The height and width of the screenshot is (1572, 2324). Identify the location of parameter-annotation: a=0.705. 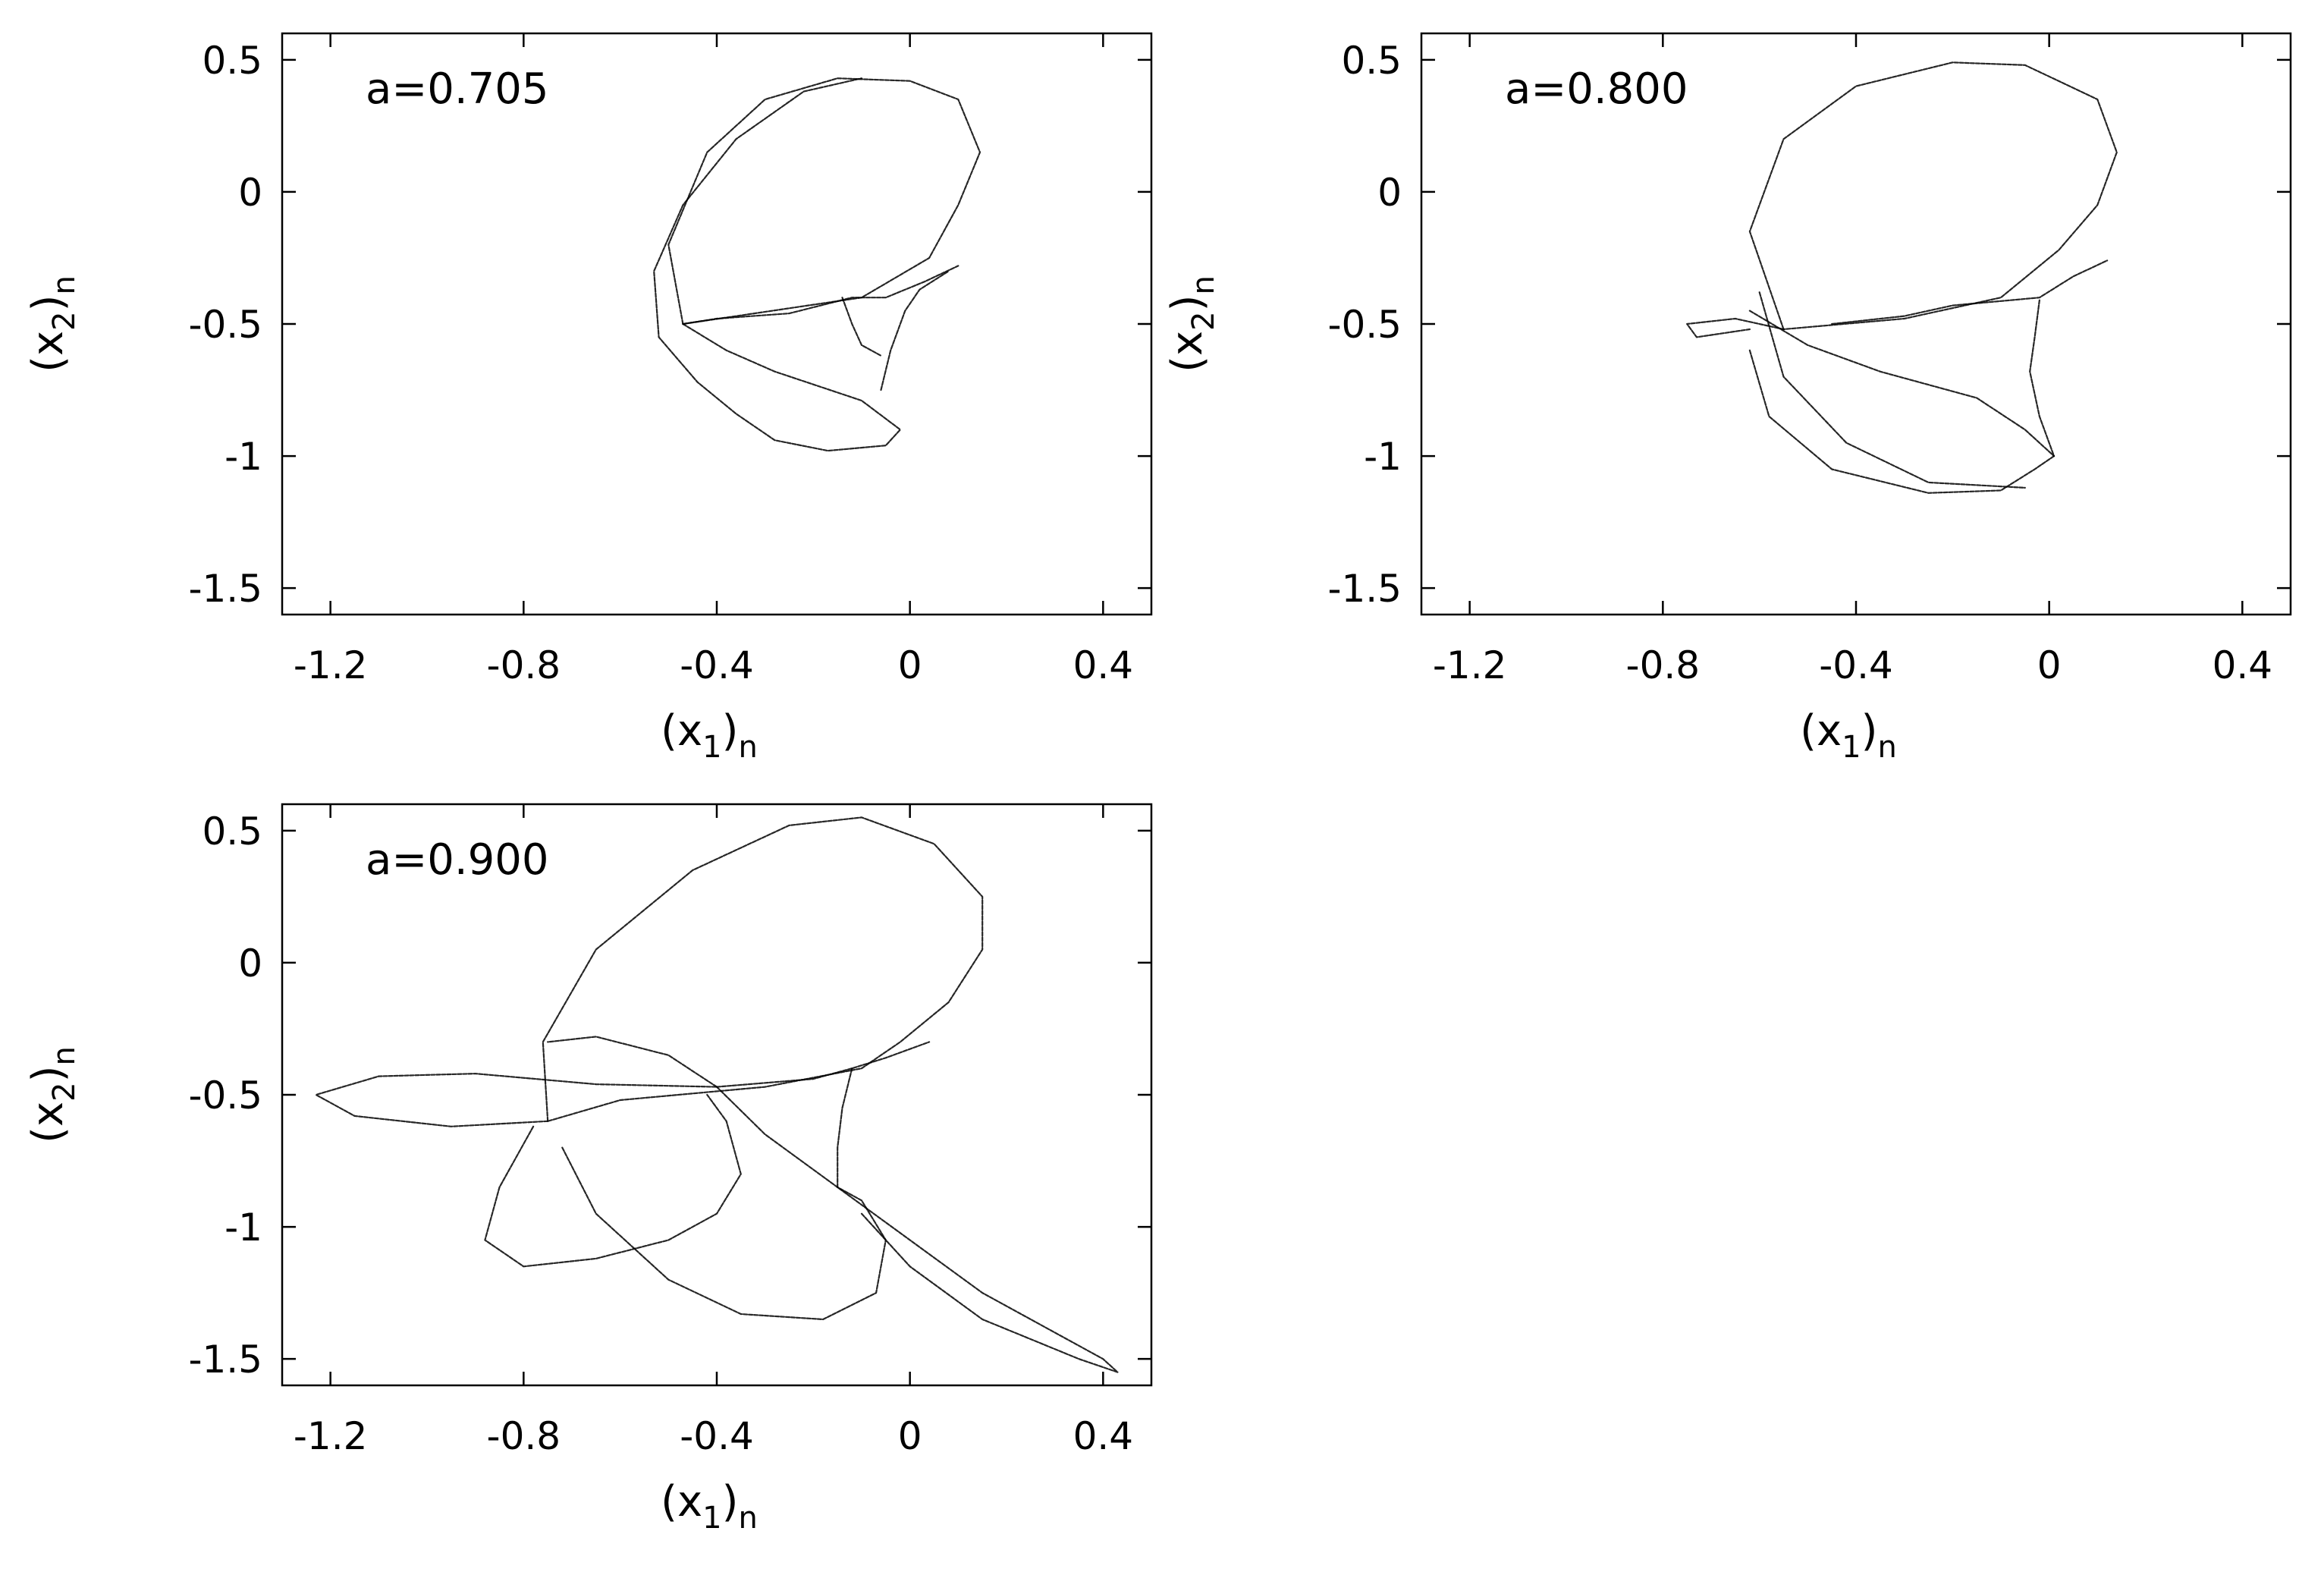
(457, 89).